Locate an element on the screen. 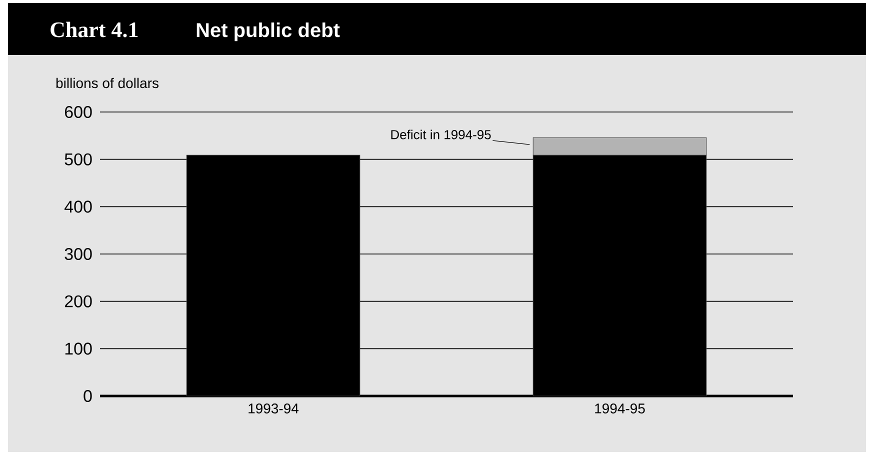  y-tick-label: 100 is located at coordinates (78, 348).